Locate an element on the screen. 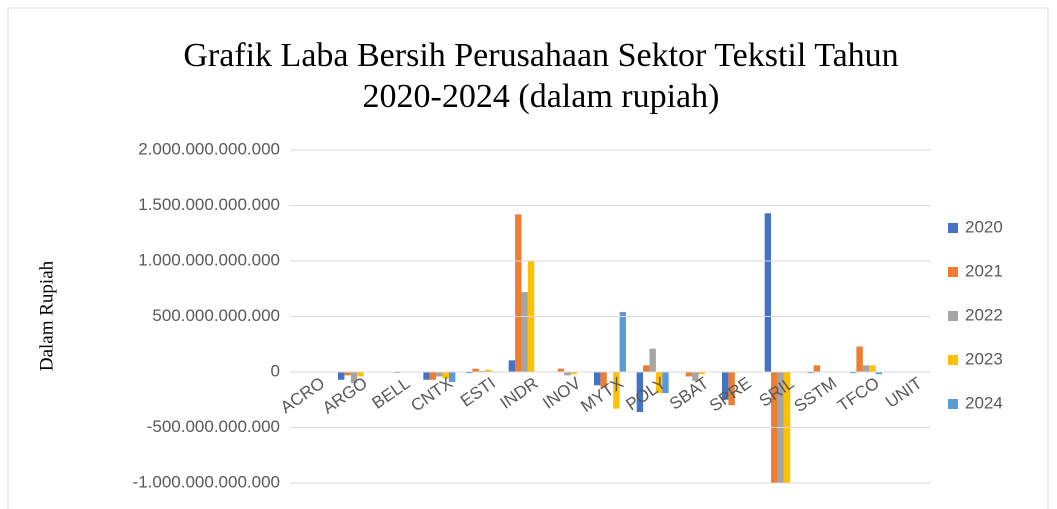 The width and height of the screenshot is (1057, 509). y-tick-label: 1.500.000.000.000 is located at coordinates (209, 204).